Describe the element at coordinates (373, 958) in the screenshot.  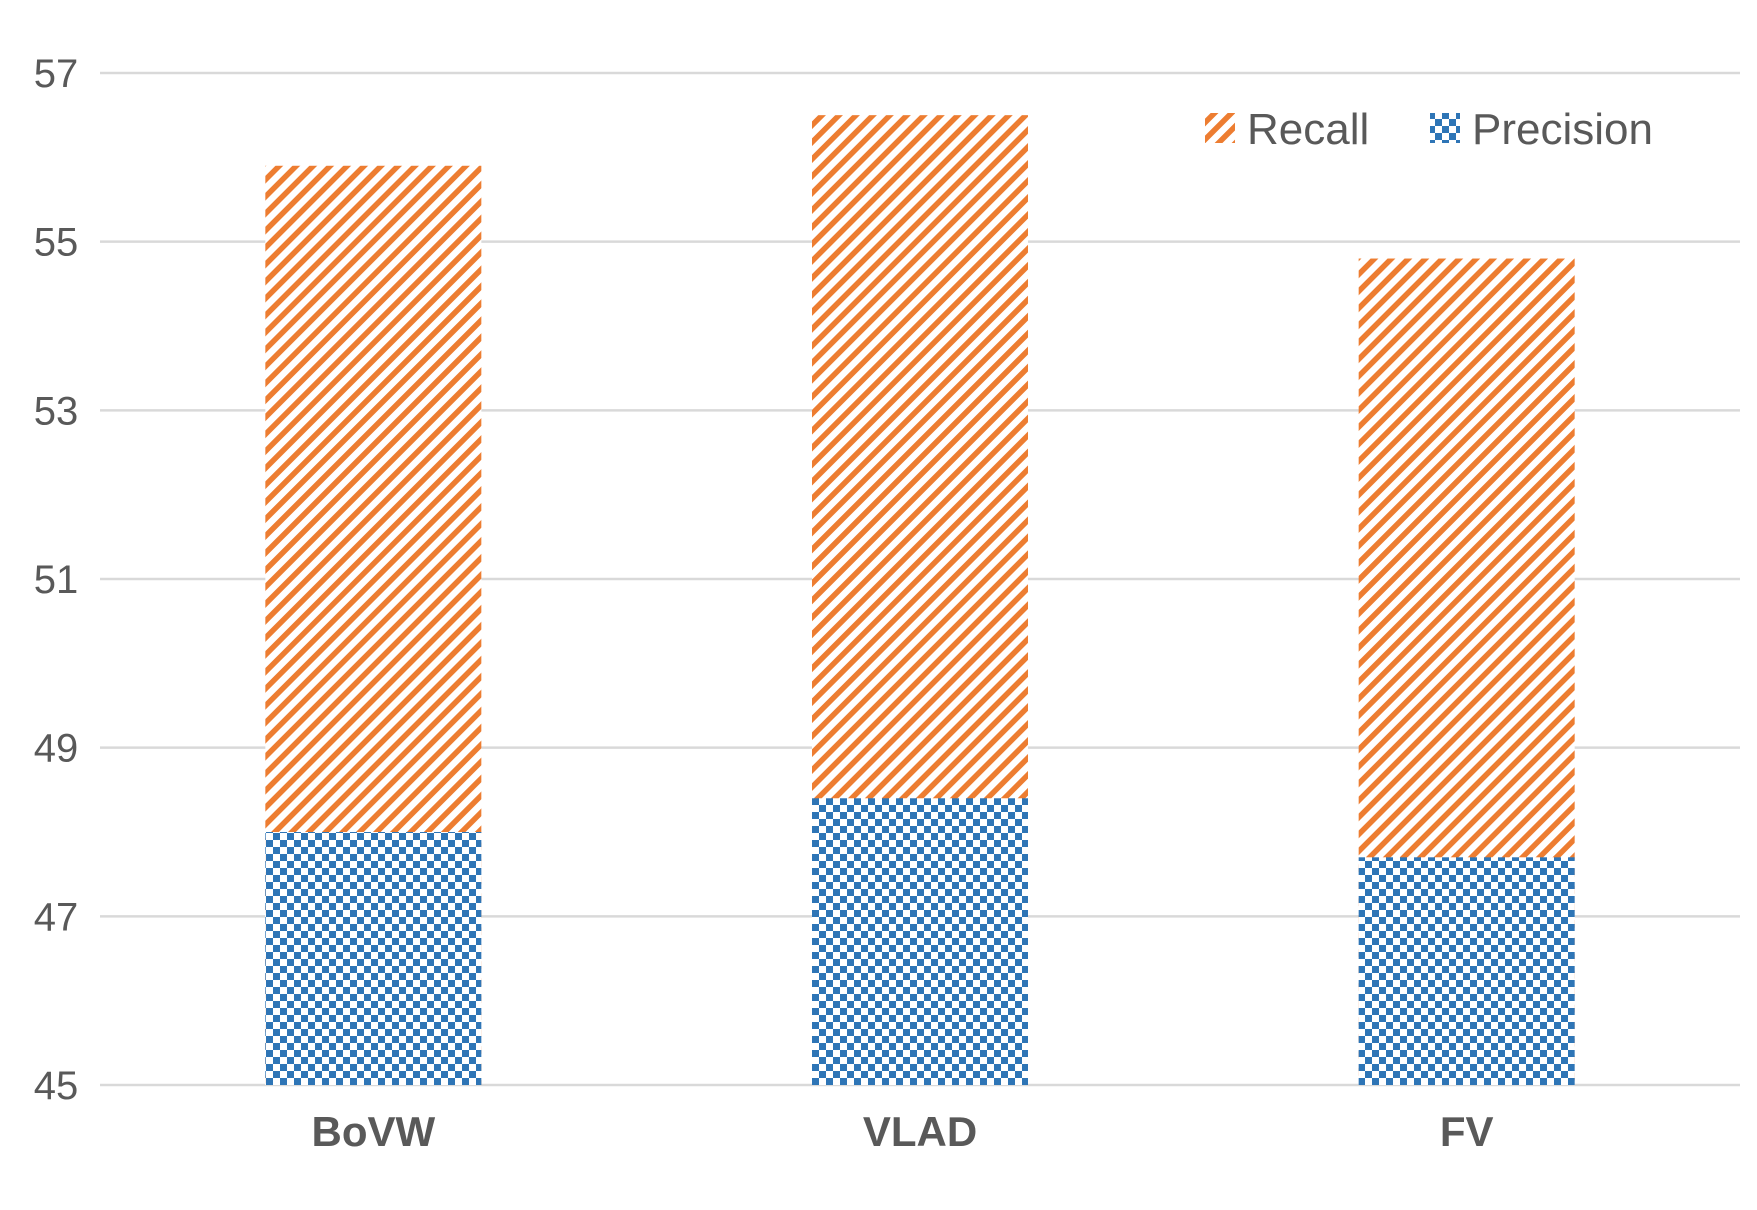
I see `bar-precision-bovw` at that location.